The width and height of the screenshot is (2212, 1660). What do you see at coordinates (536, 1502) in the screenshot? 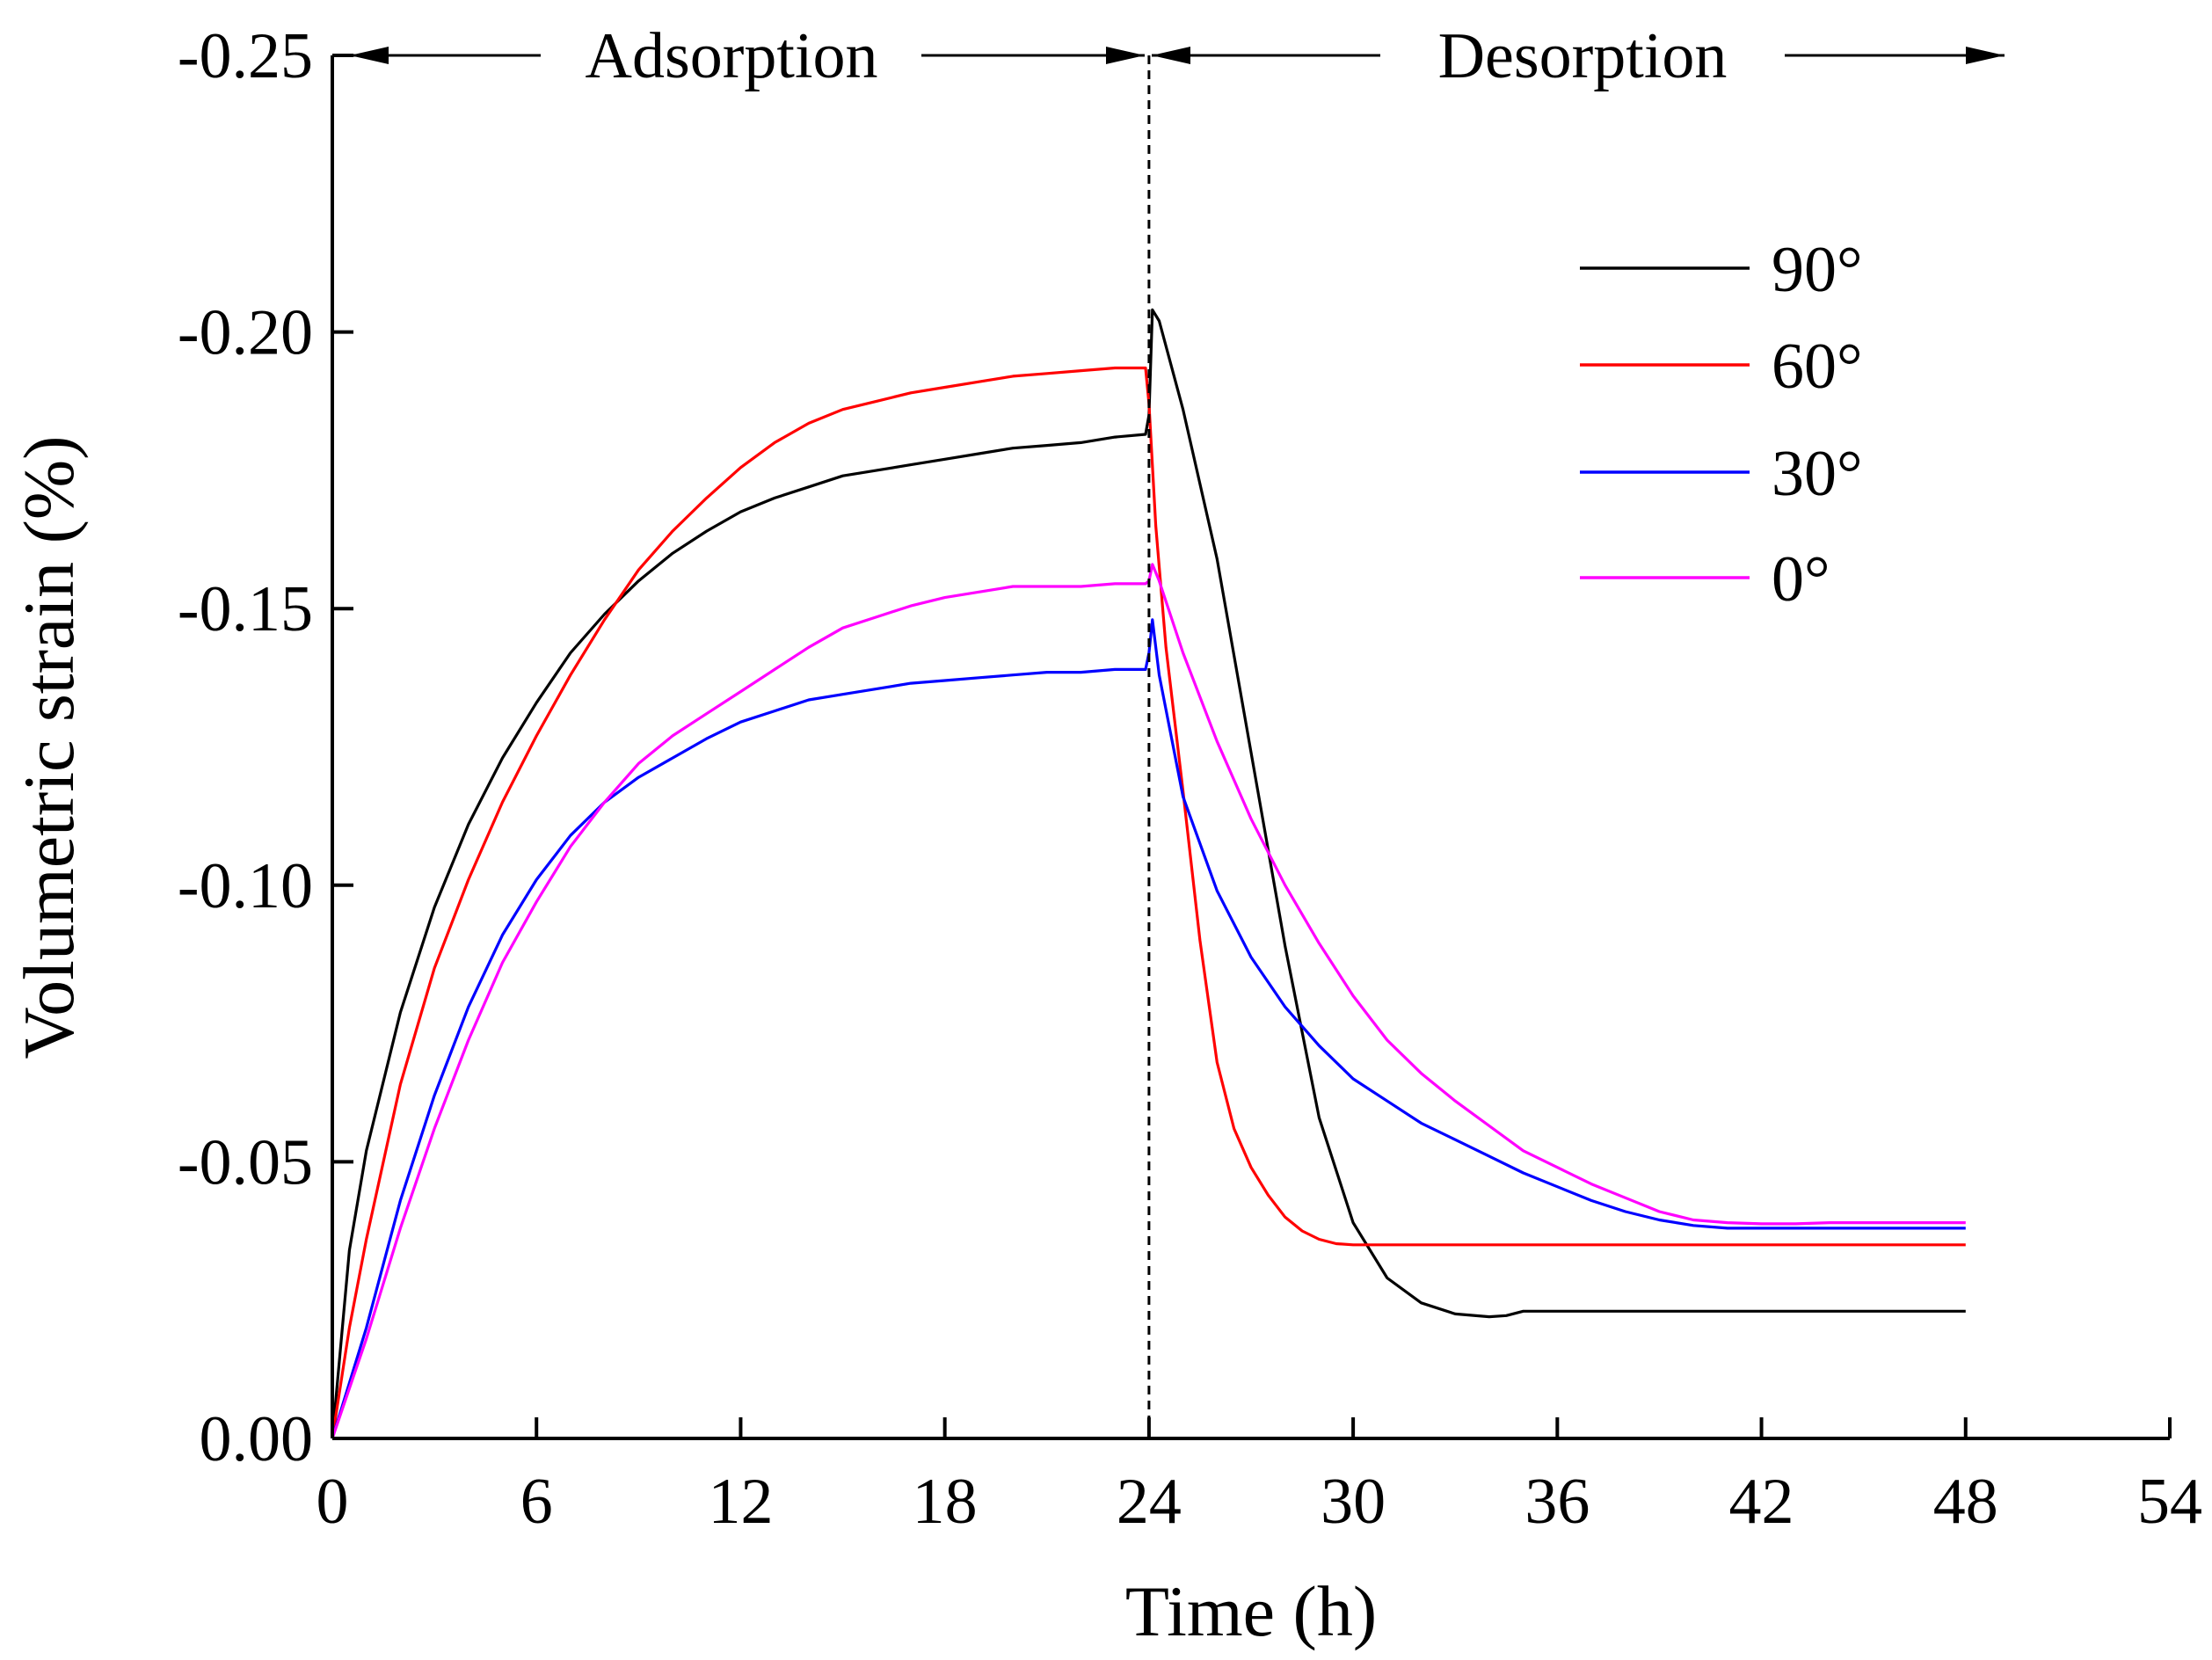
I see `x-tick-label: 6` at bounding box center [536, 1502].